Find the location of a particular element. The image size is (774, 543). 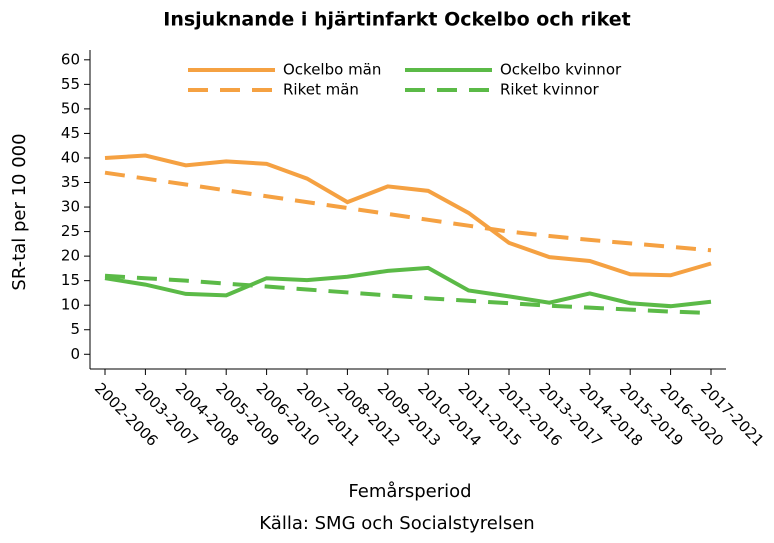

legend-label: Ockelbo män is located at coordinates (332, 70).